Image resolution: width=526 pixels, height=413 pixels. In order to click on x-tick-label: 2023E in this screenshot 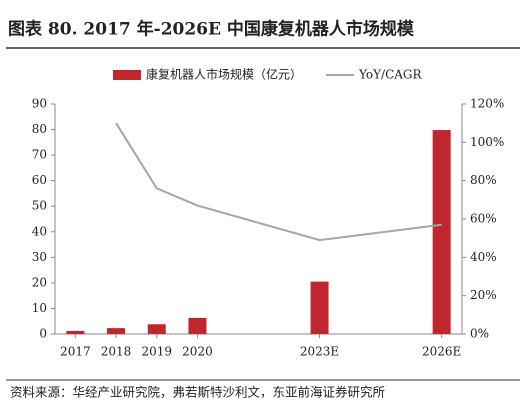, I will do `click(319, 352)`.